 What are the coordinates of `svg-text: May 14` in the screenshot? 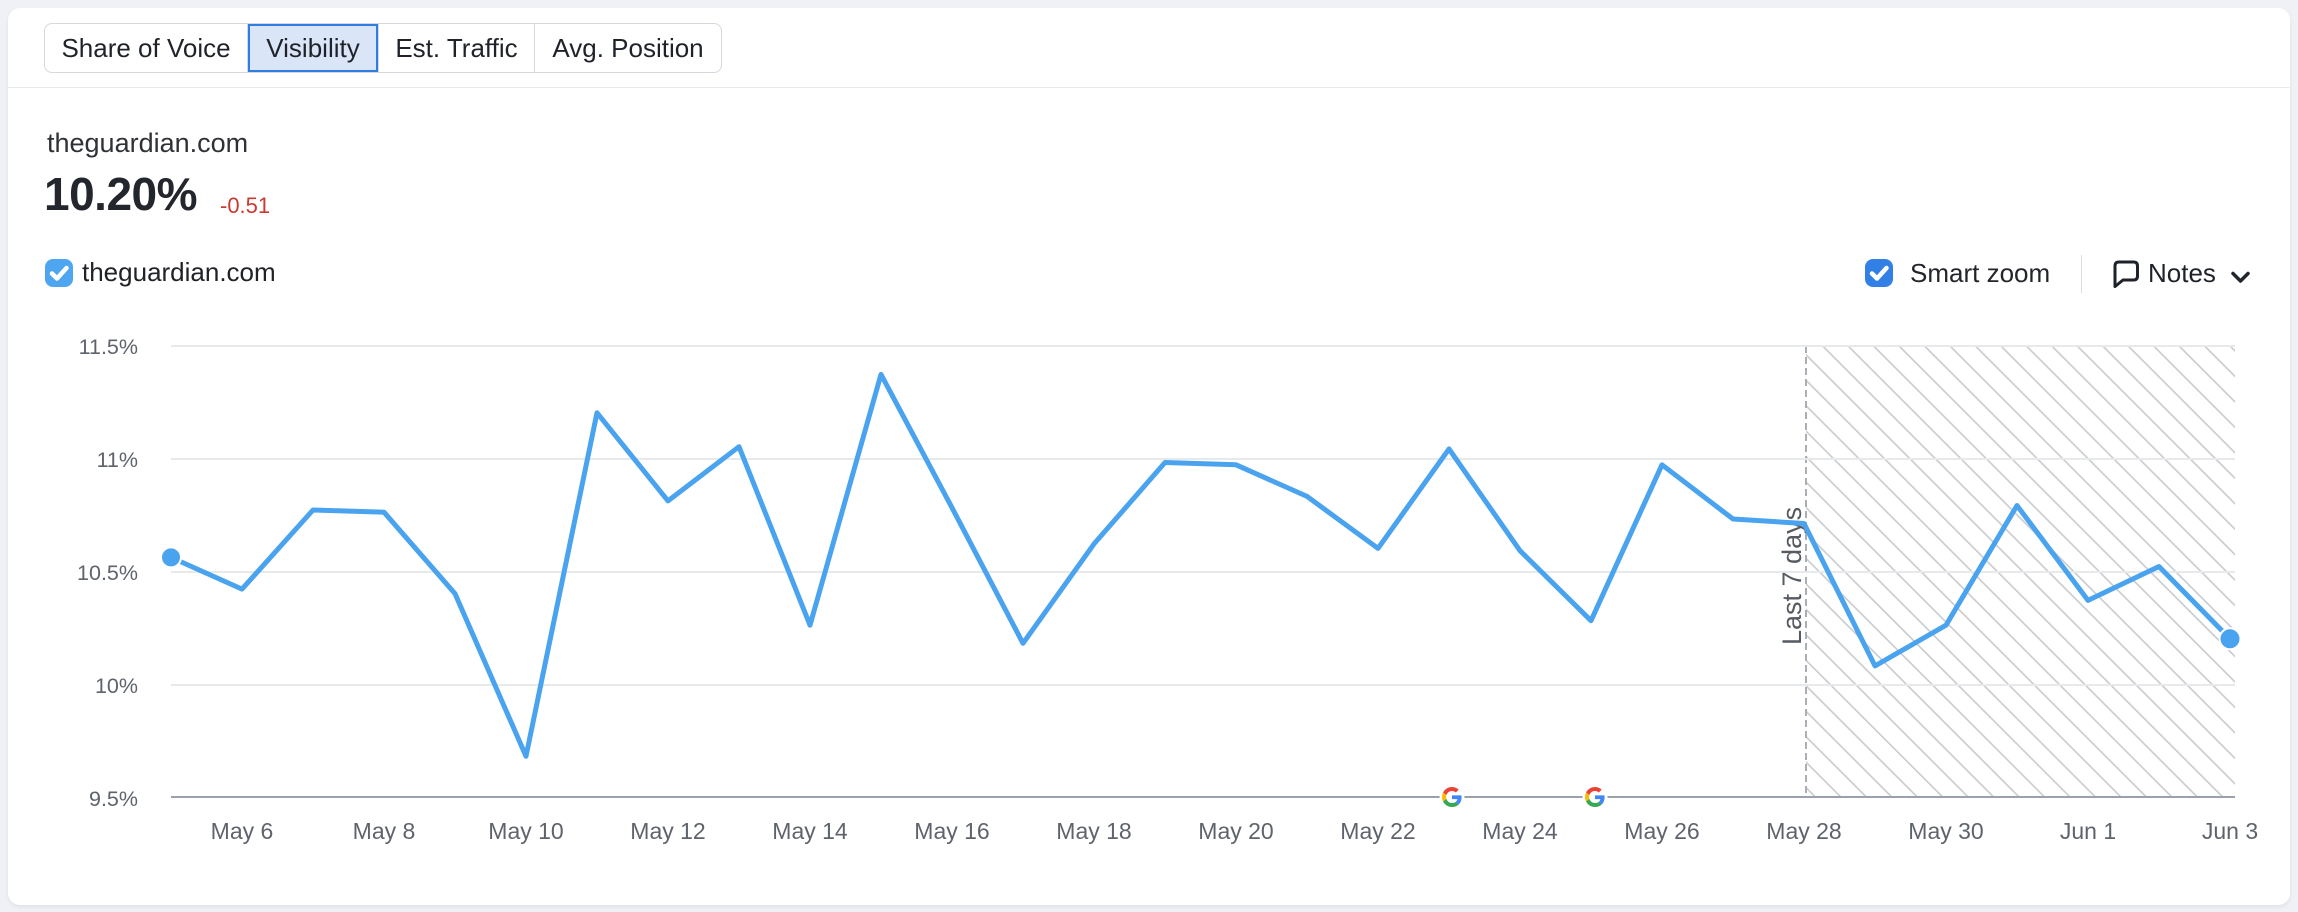 It's located at (810, 831).